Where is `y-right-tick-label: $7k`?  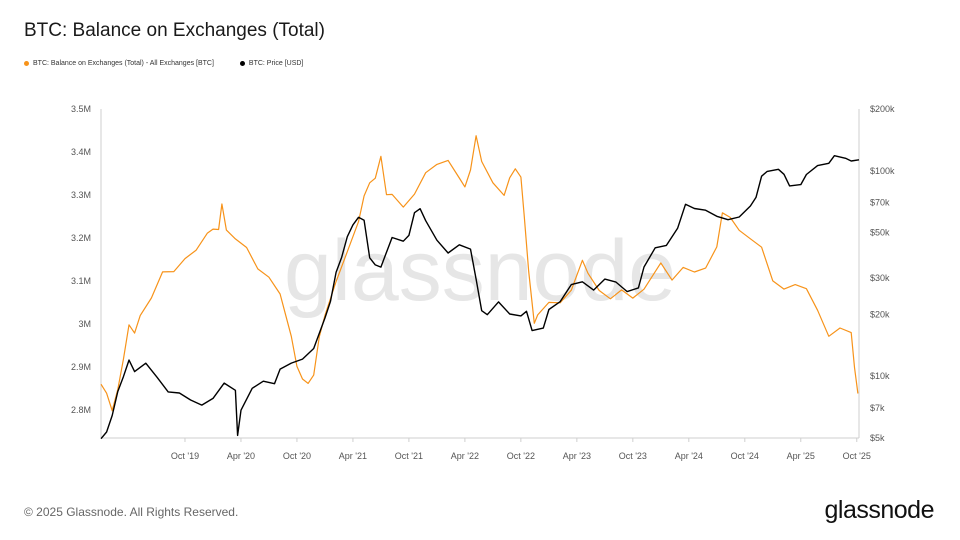
y-right-tick-label: $7k is located at coordinates (877, 408).